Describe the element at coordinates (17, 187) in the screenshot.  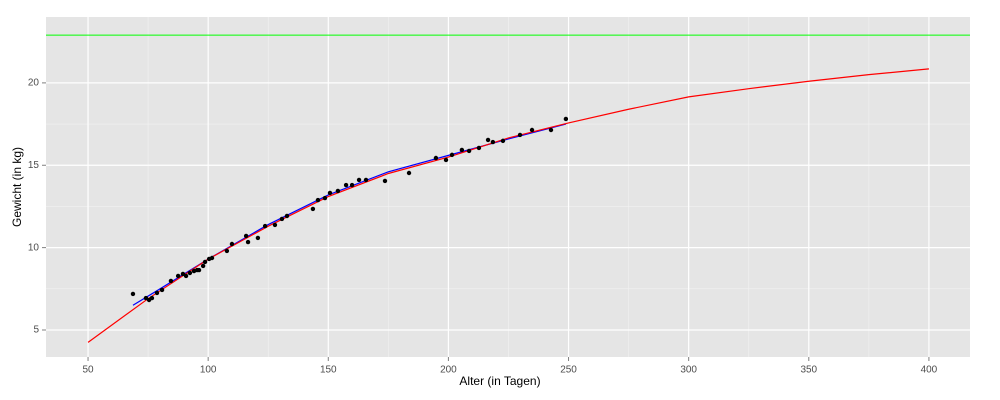
I see `y-axis-title: Gewicht (in kg)` at that location.